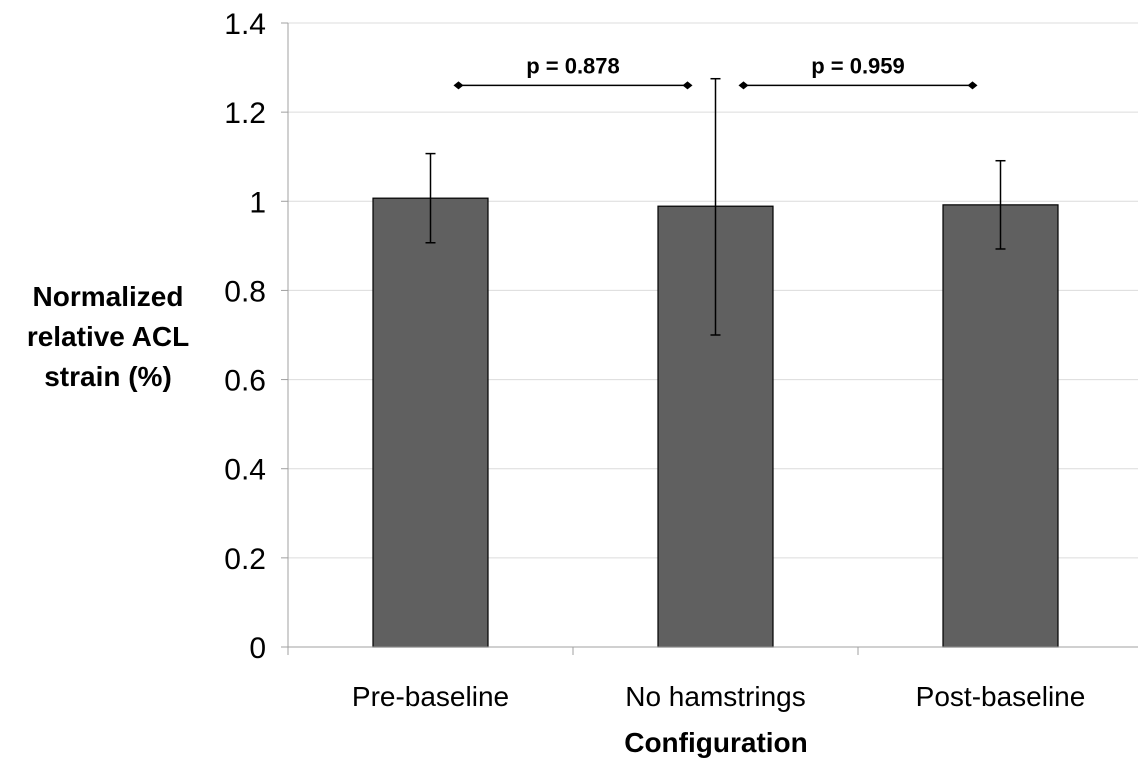  What do you see at coordinates (858, 65) in the screenshot?
I see `p-value-label: p = 0.959` at bounding box center [858, 65].